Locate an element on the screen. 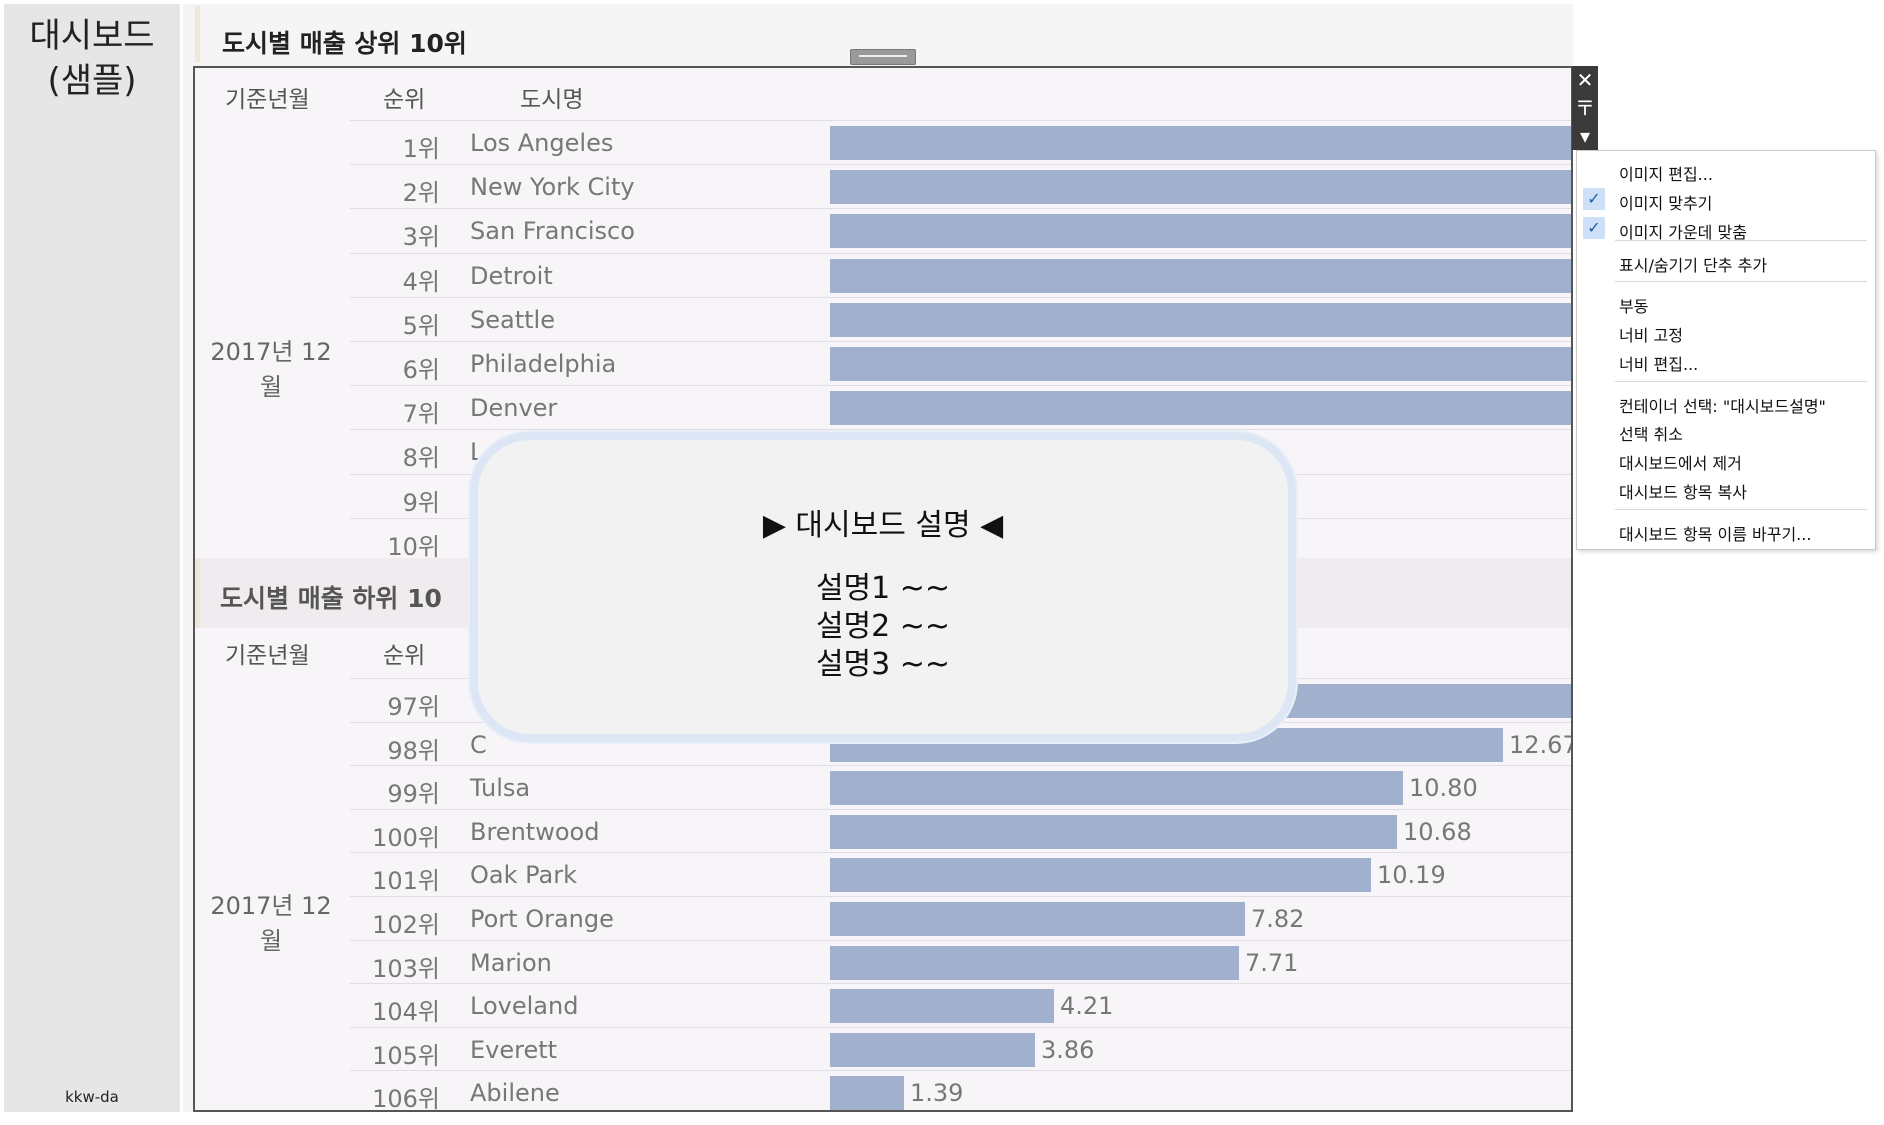 This screenshot has height=1125, width=1884. city-cell: Philadelphia is located at coordinates (543, 364).